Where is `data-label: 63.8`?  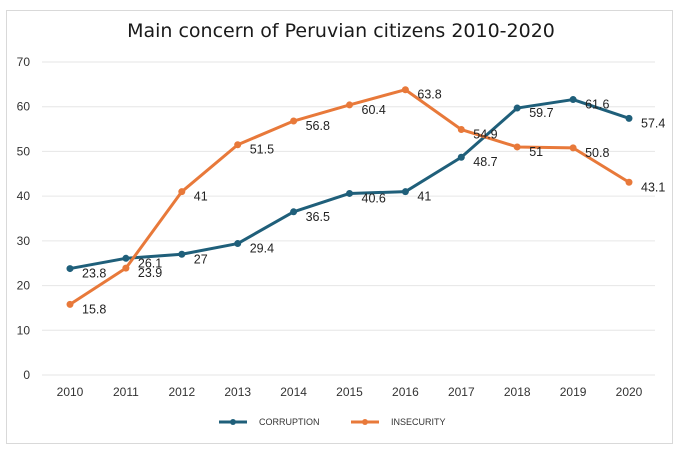
data-label: 63.8 is located at coordinates (429, 95).